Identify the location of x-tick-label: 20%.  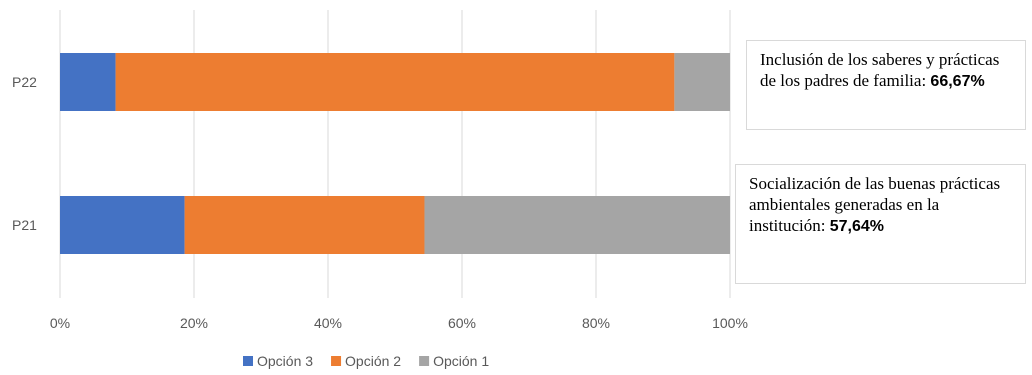
(194, 323).